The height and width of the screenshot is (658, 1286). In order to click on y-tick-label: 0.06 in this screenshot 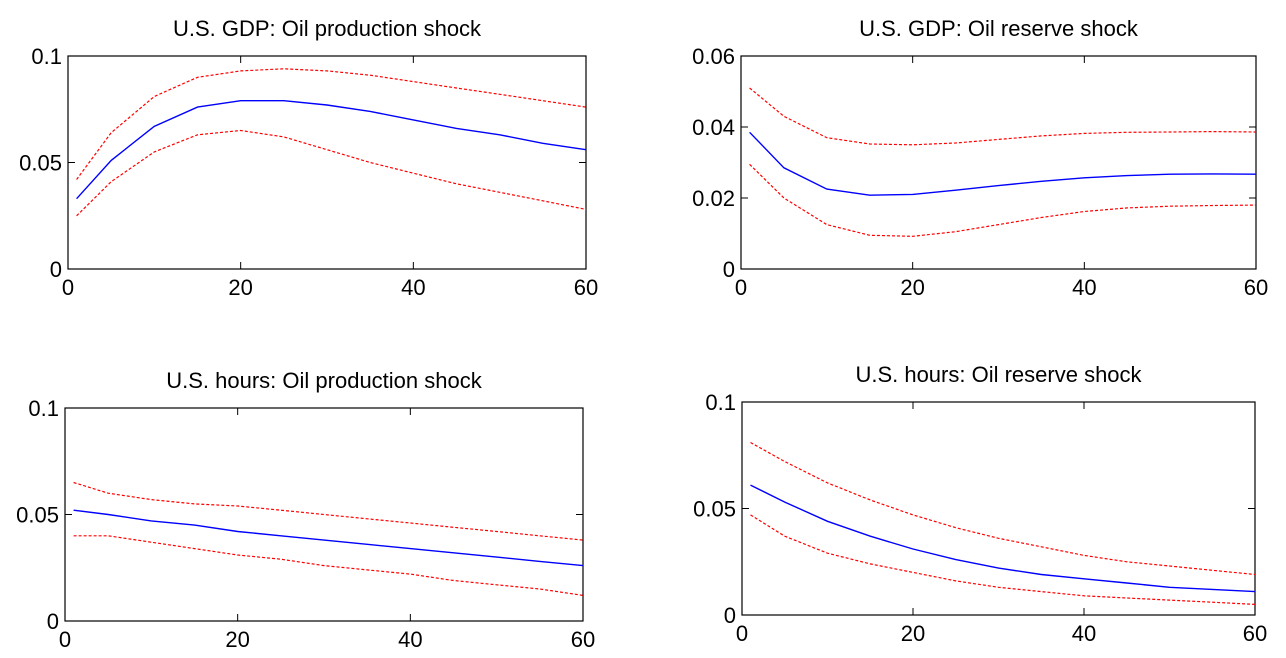, I will do `click(713, 56)`.